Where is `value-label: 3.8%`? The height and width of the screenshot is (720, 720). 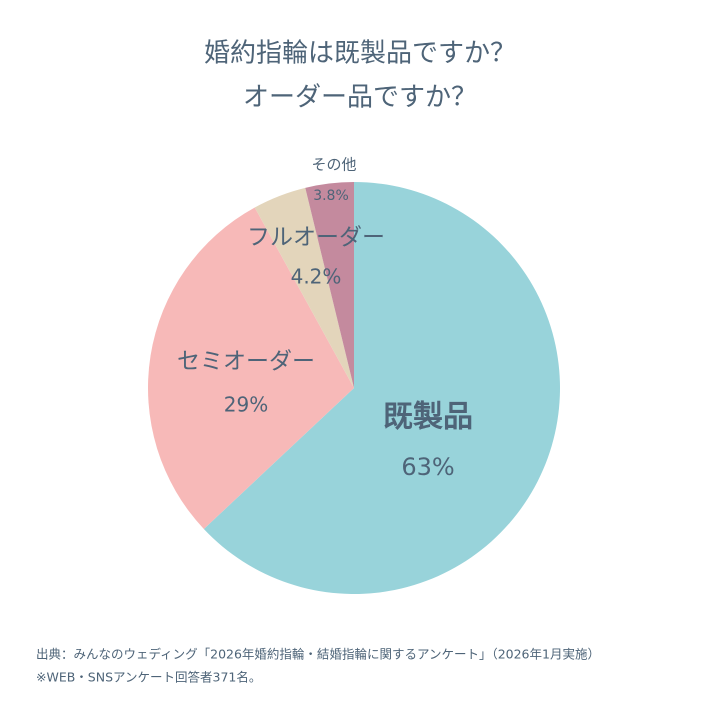
value-label: 3.8% is located at coordinates (331, 196).